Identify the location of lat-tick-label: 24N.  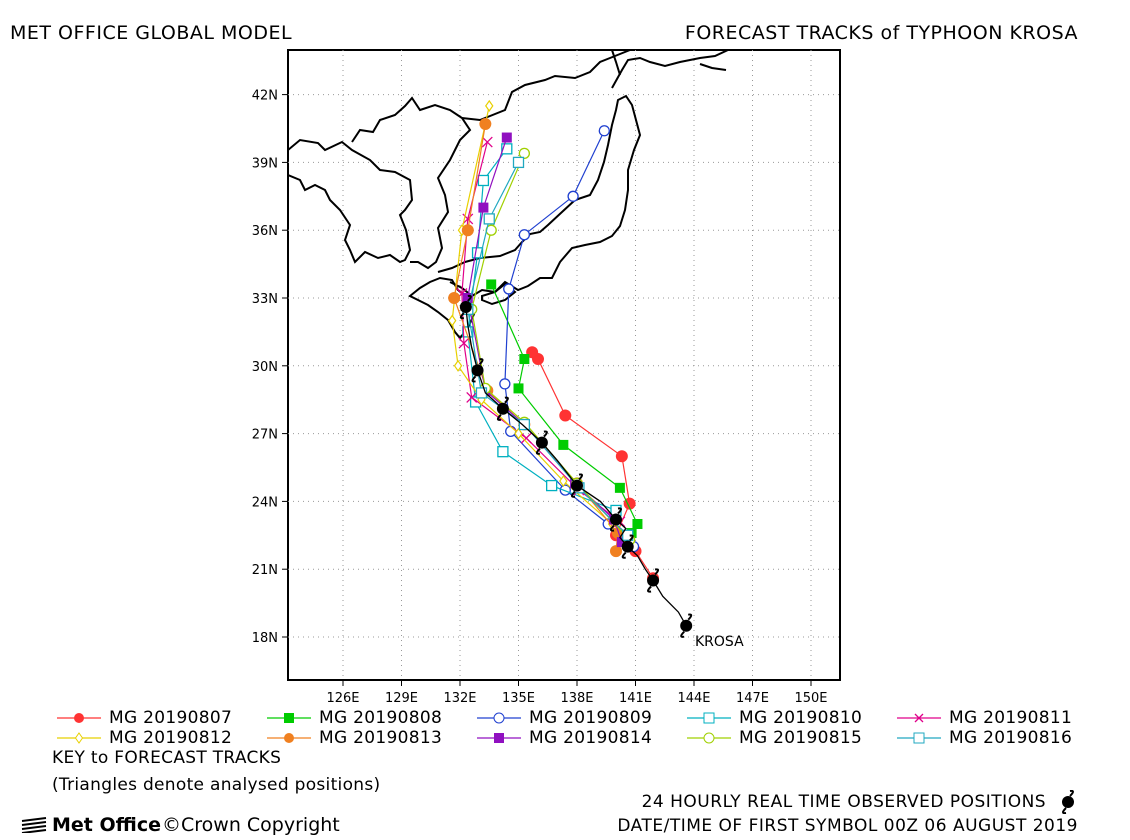
(265, 502).